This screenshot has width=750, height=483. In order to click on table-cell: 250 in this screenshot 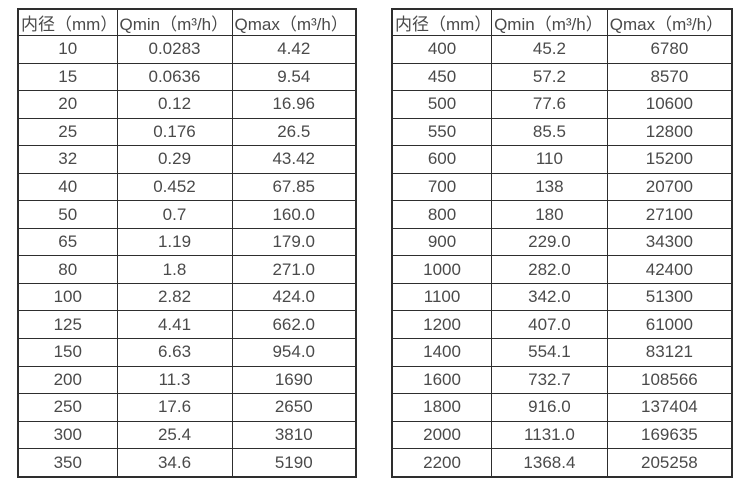, I will do `click(67, 407)`.